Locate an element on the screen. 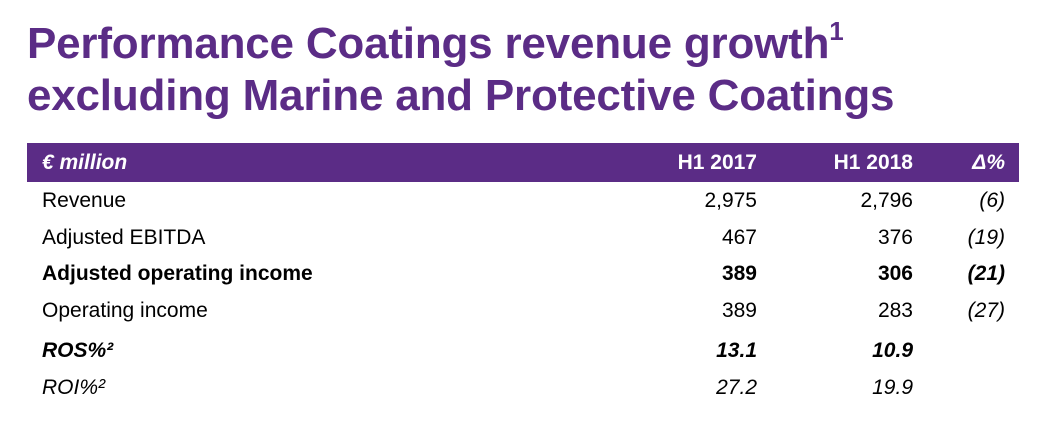 The image size is (1051, 433). table-row-adjusted-ebitda: Adjusted EBITDA 467 376 (19) is located at coordinates (523, 237).